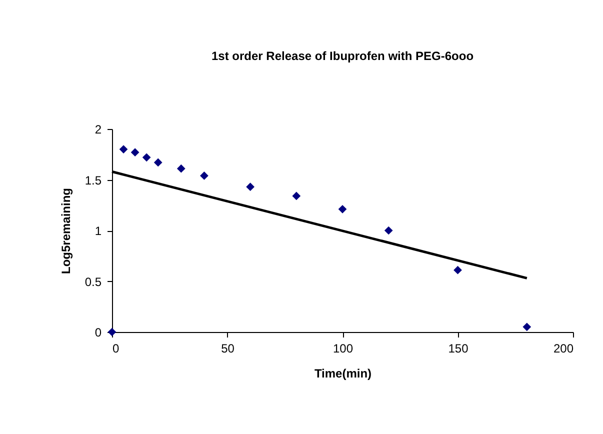  I want to click on x-tick-label: 100, so click(343, 349).